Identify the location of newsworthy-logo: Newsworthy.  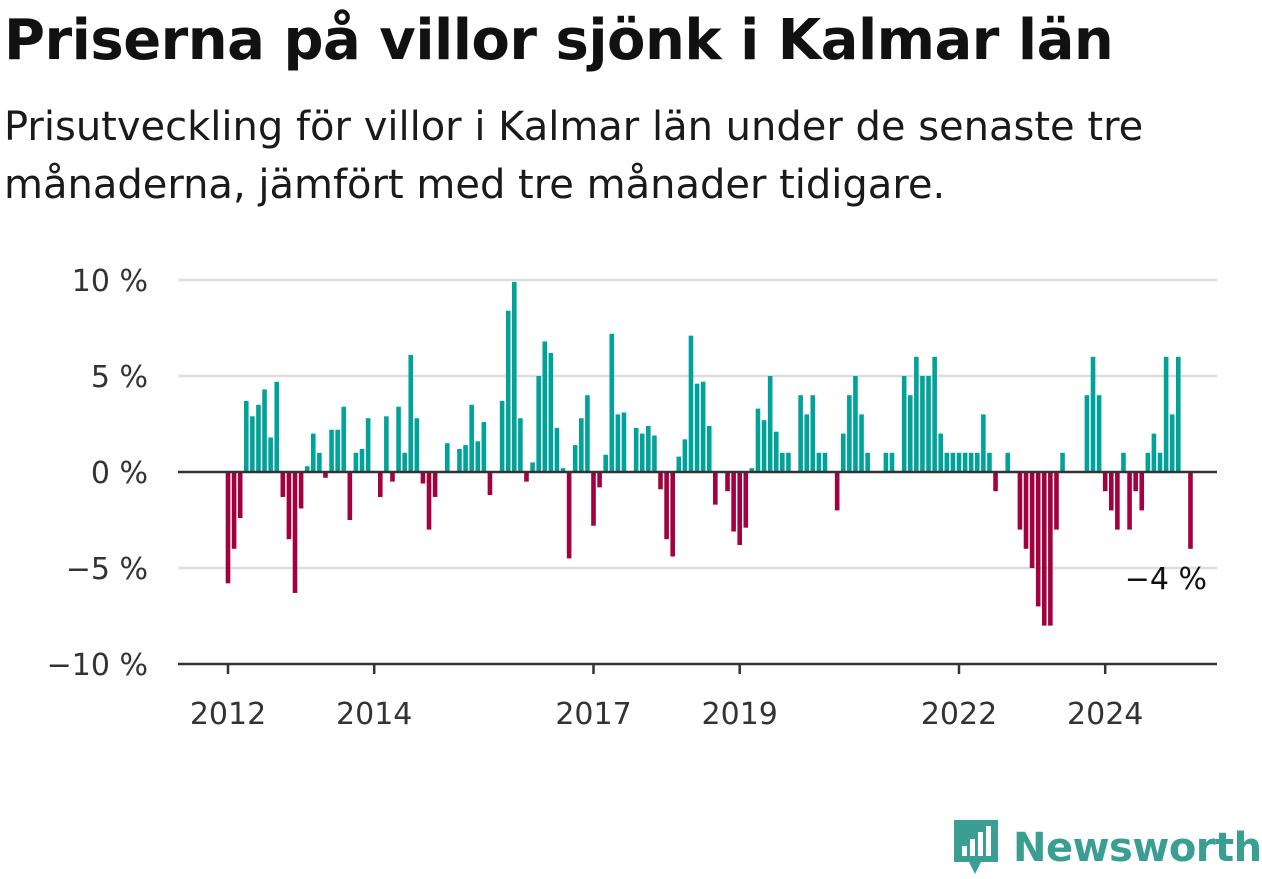
(1106, 848).